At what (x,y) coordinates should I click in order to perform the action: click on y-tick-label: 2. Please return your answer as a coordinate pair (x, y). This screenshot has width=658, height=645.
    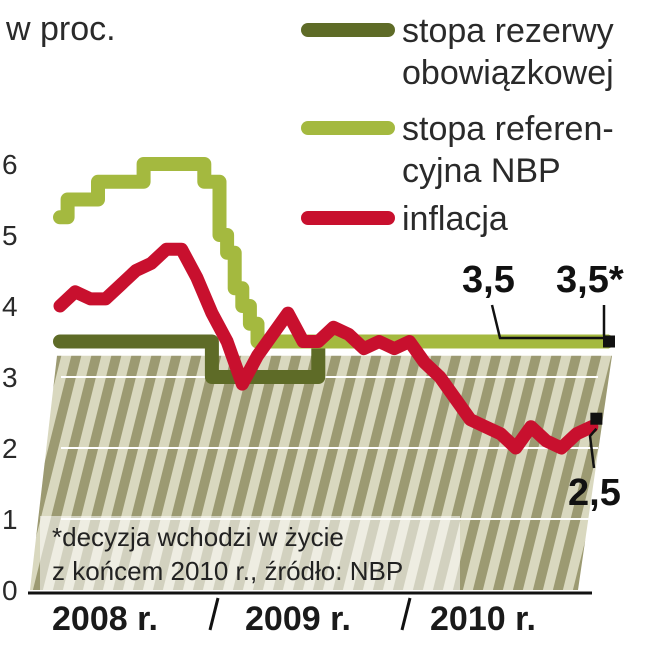
    Looking at the image, I should click on (10, 448).